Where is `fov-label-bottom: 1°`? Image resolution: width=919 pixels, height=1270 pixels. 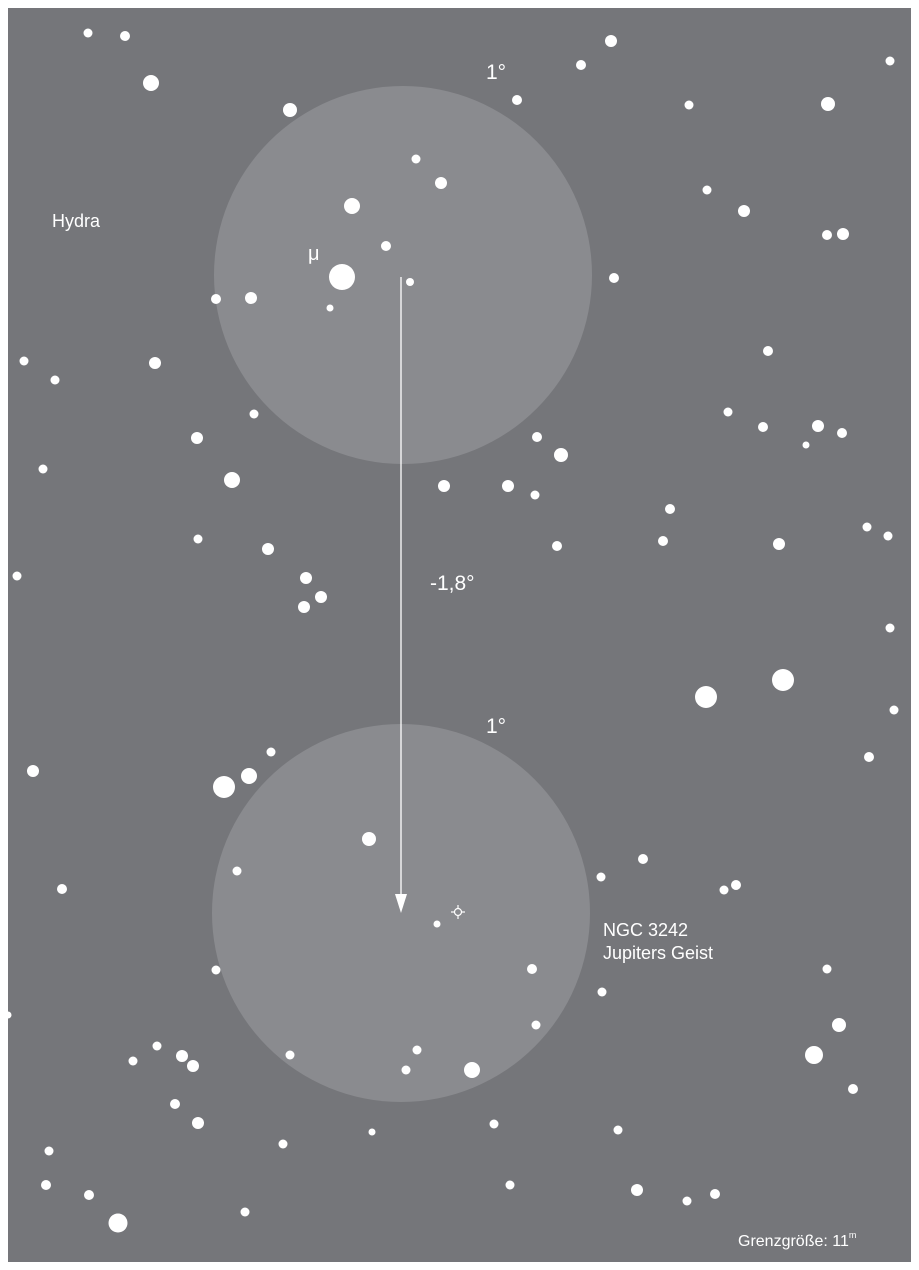 fov-label-bottom: 1° is located at coordinates (496, 726).